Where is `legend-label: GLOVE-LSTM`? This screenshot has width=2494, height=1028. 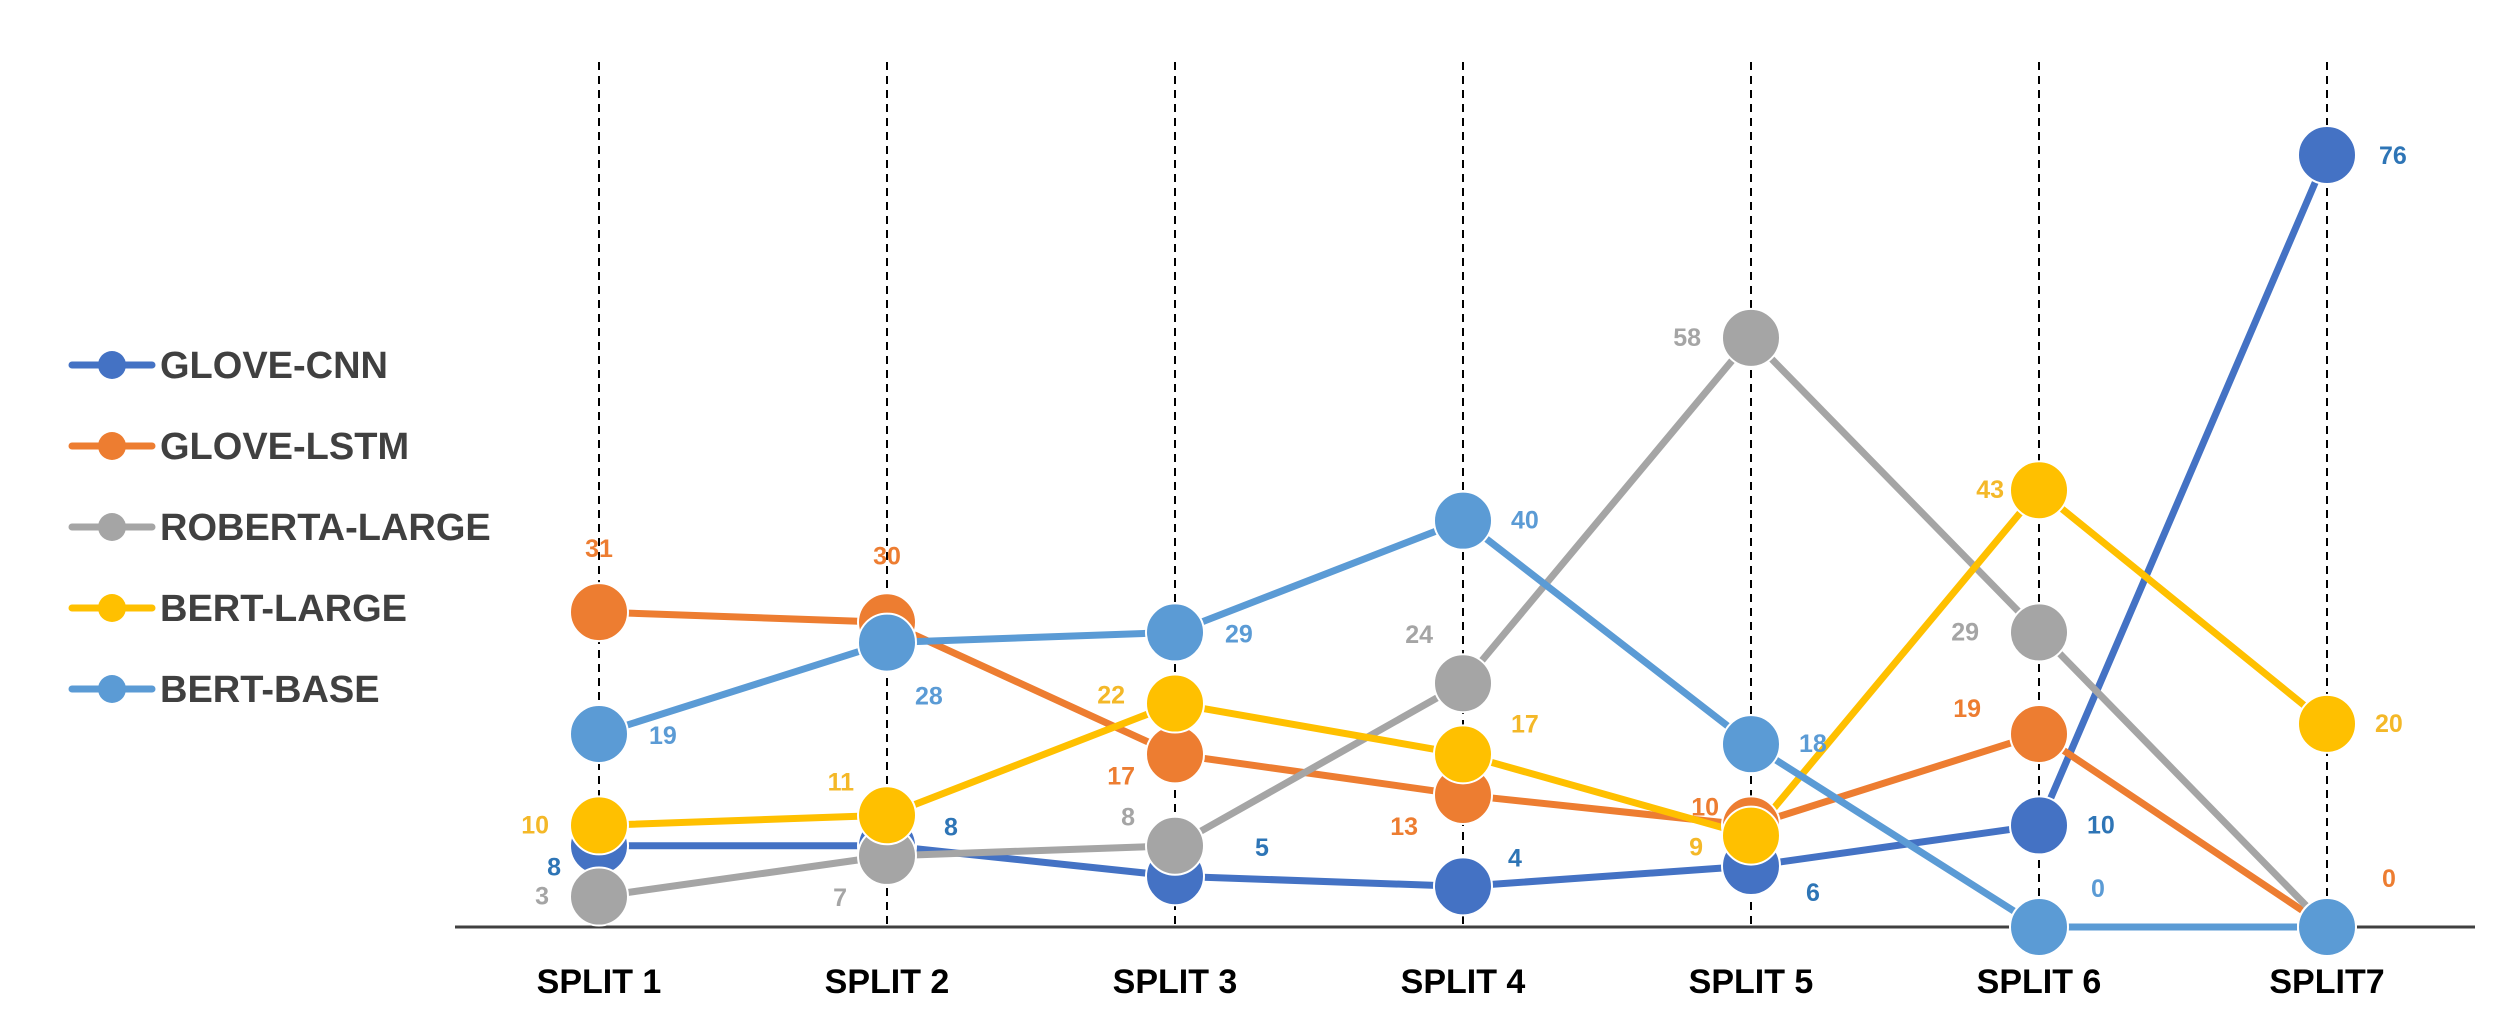
legend-label: GLOVE-LSTM is located at coordinates (284, 447).